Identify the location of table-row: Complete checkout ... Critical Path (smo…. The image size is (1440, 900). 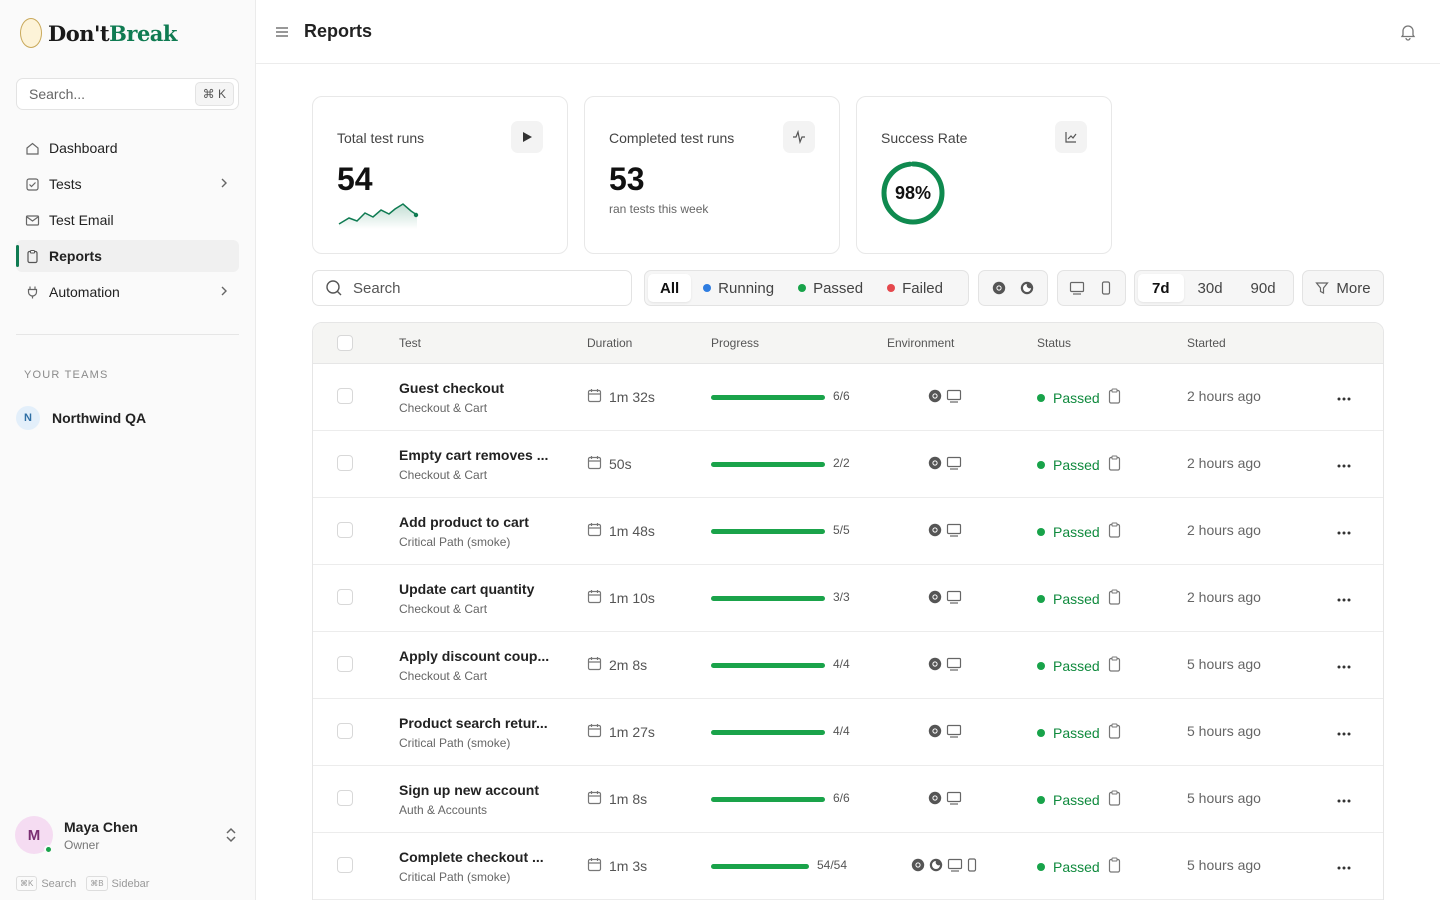
(848, 866).